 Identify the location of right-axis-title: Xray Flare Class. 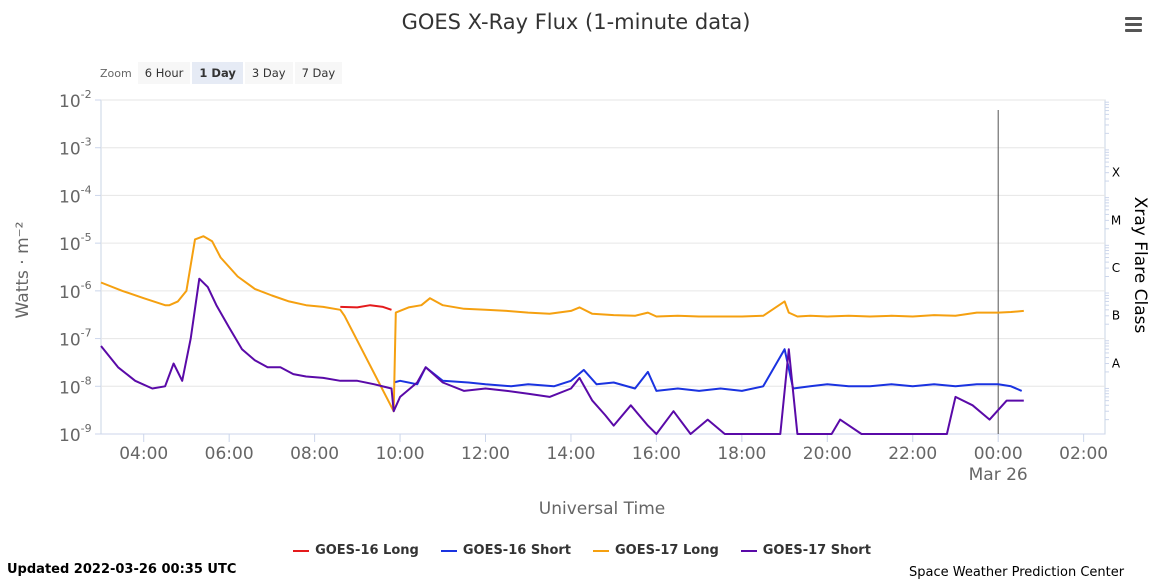
(1140, 265).